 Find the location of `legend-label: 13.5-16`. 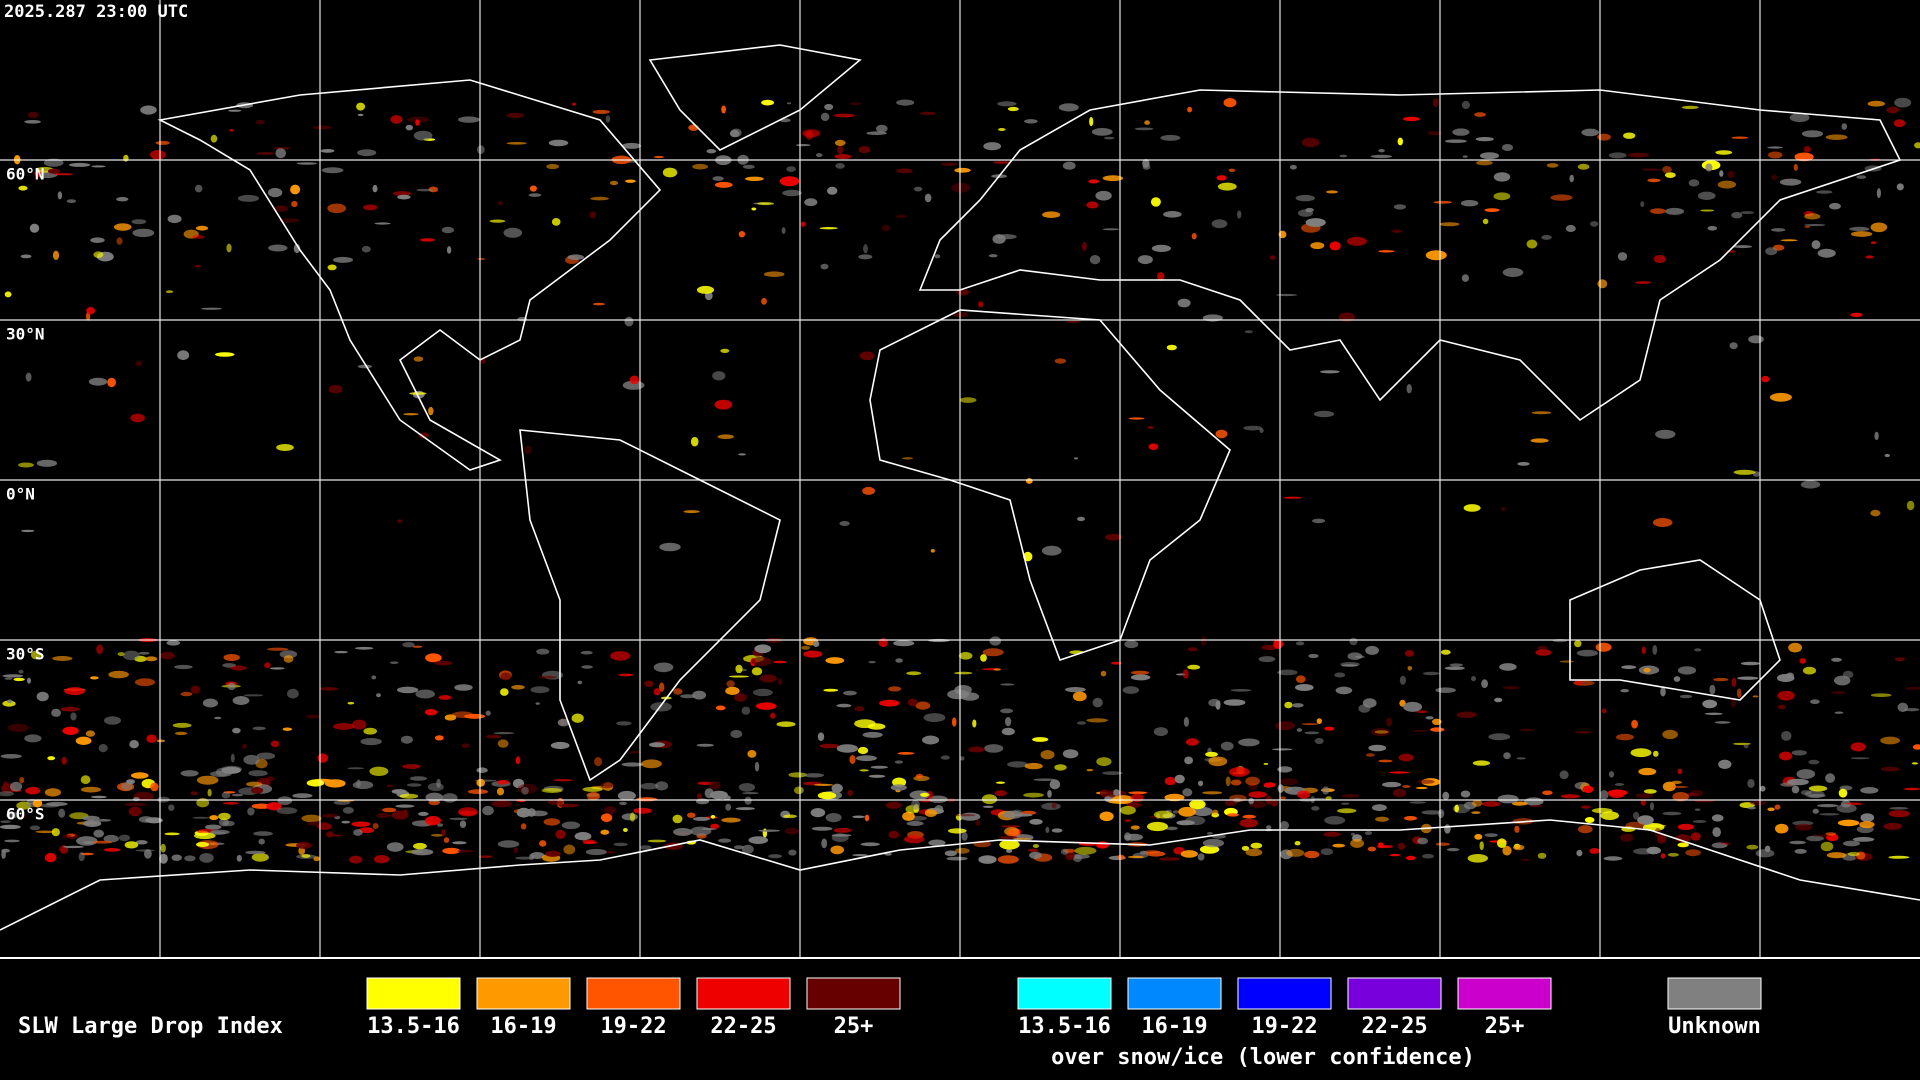

legend-label: 13.5-16 is located at coordinates (1064, 1026).